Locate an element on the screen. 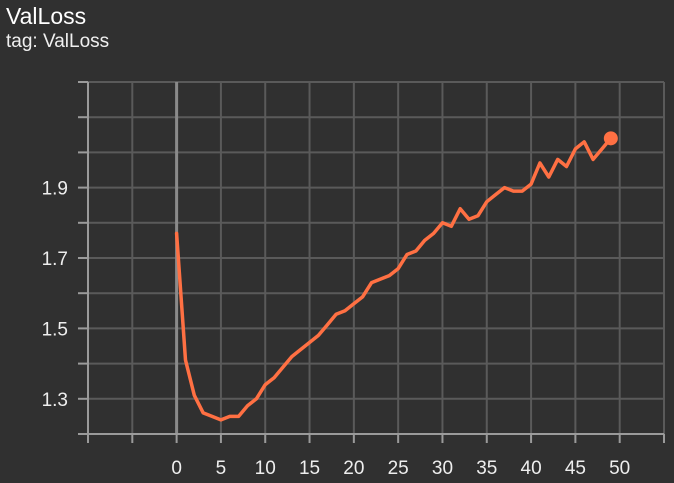 This screenshot has height=483, width=674. x-tick-labels: 0 5 10 15 20 25 30 35 40 45 50 is located at coordinates (400, 468).